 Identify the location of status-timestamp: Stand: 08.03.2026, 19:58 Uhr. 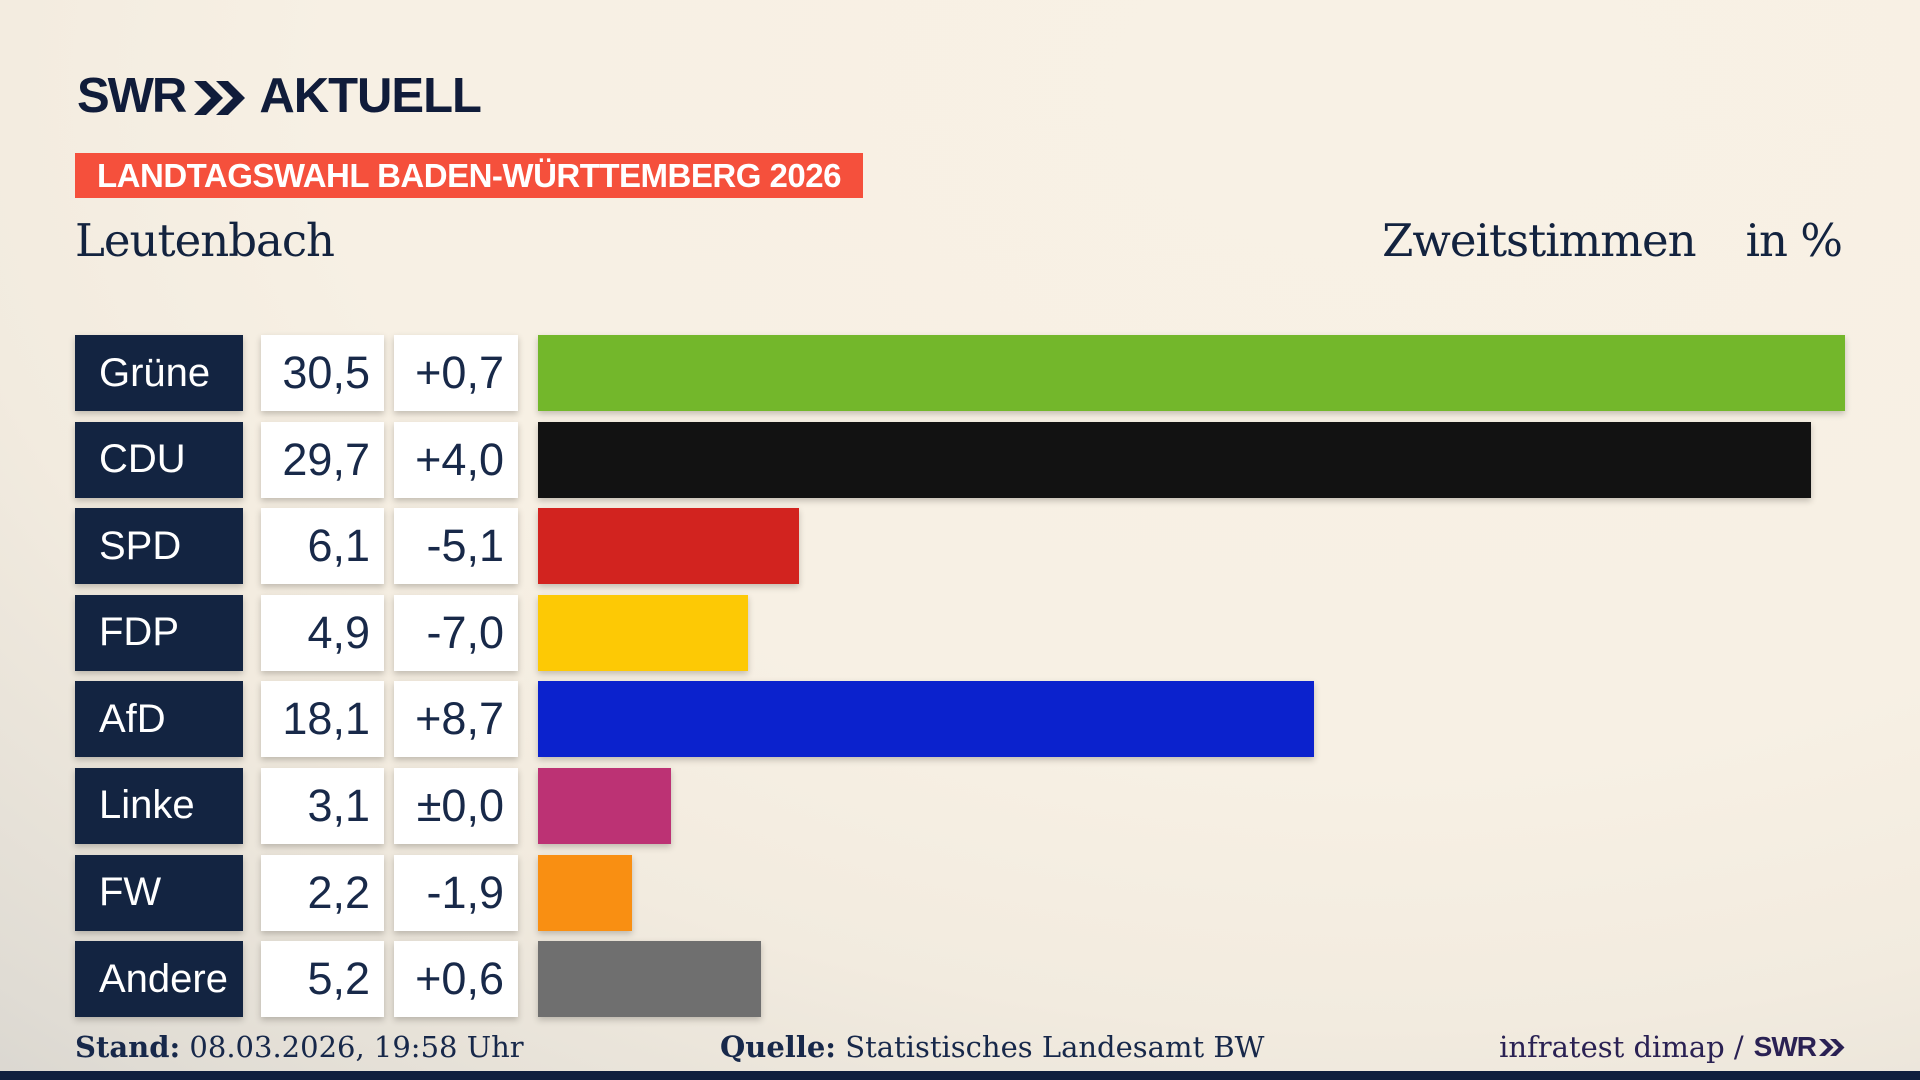
(299, 1047).